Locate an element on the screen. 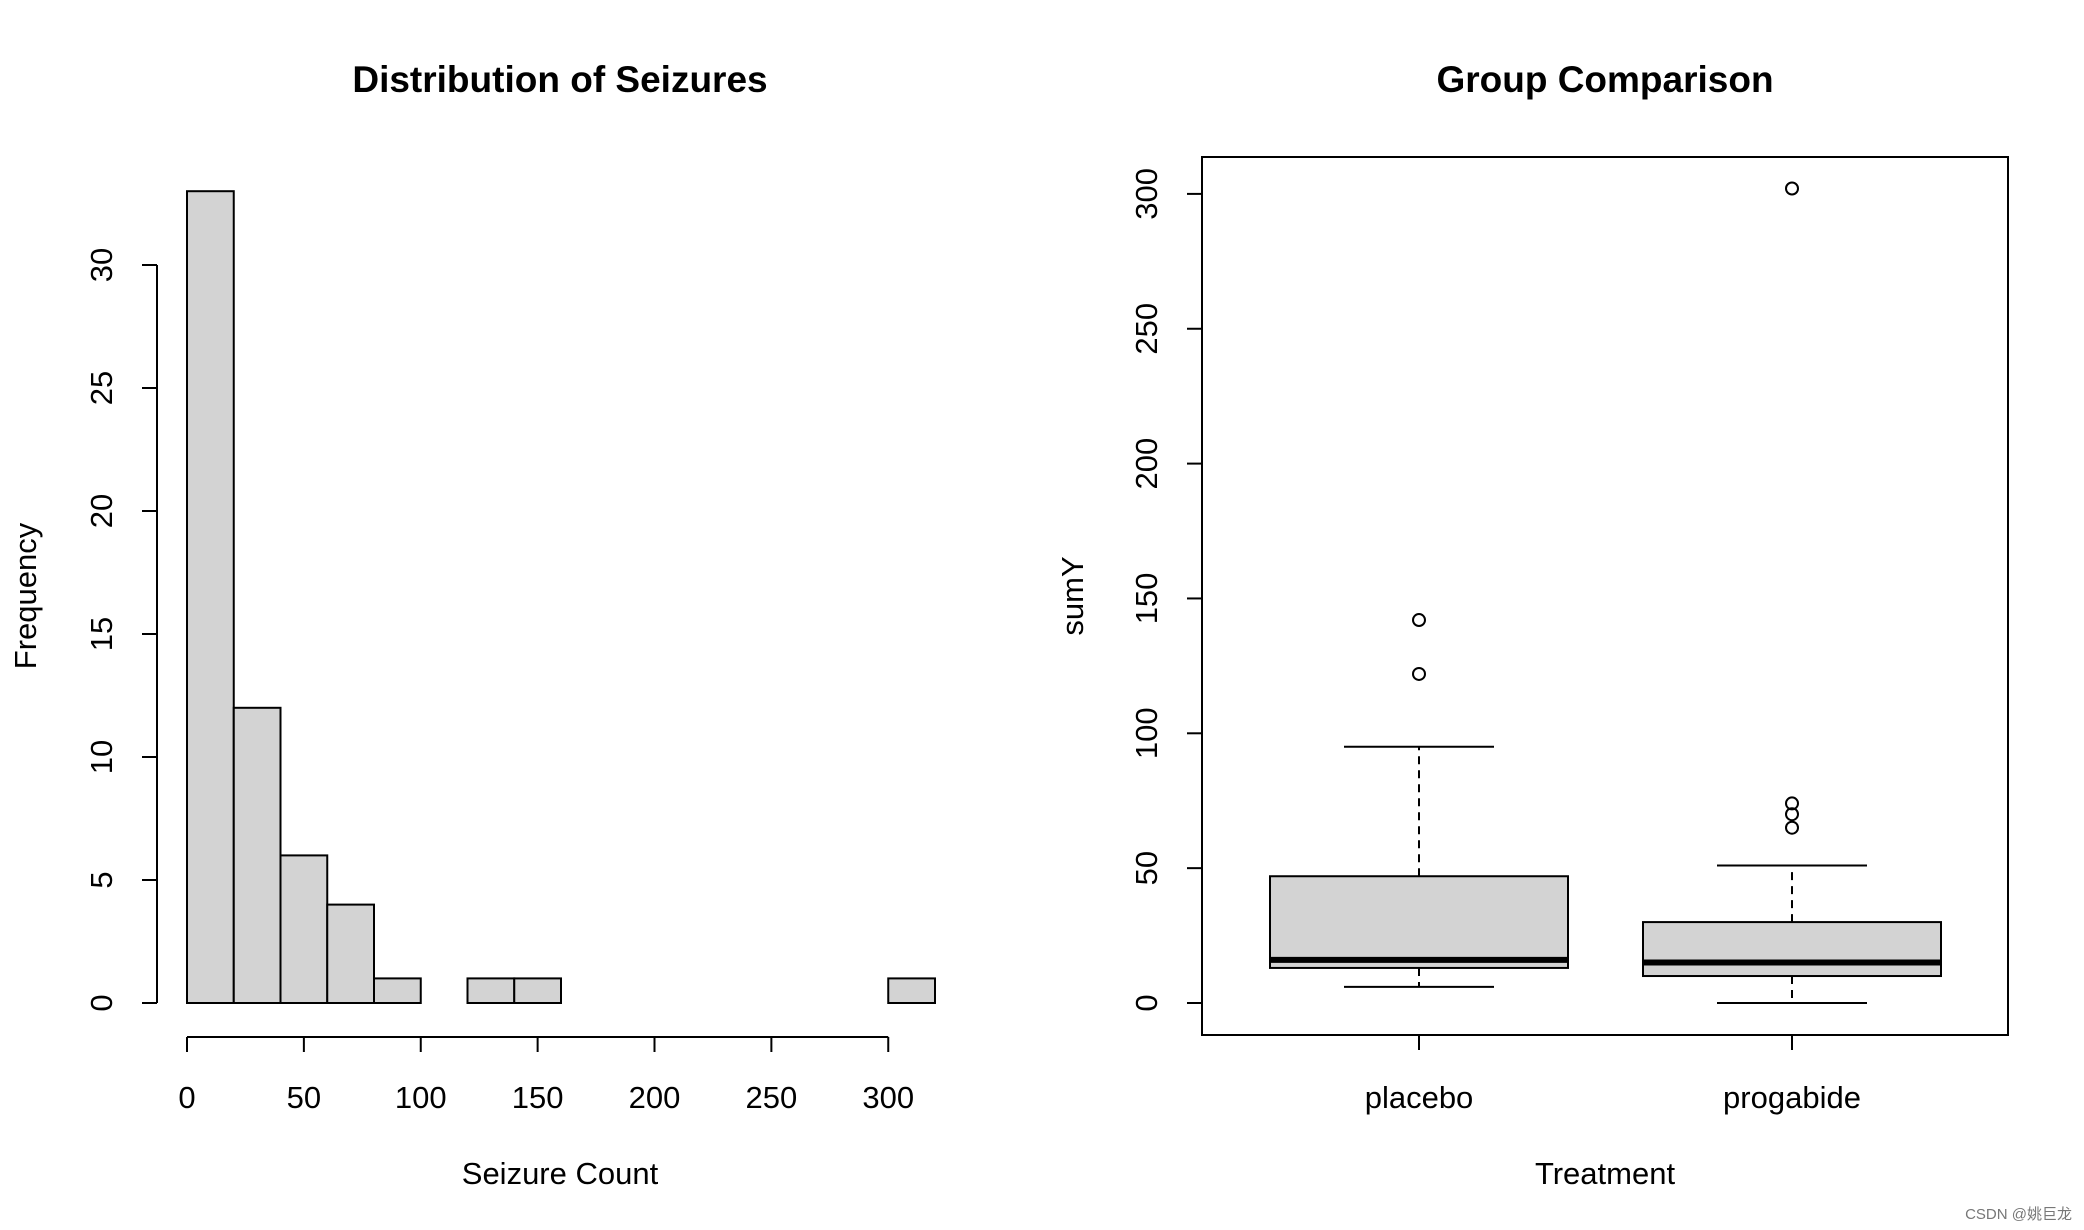 The width and height of the screenshot is (2084, 1230). histogram-x-tick-label: 200 is located at coordinates (655, 1097).